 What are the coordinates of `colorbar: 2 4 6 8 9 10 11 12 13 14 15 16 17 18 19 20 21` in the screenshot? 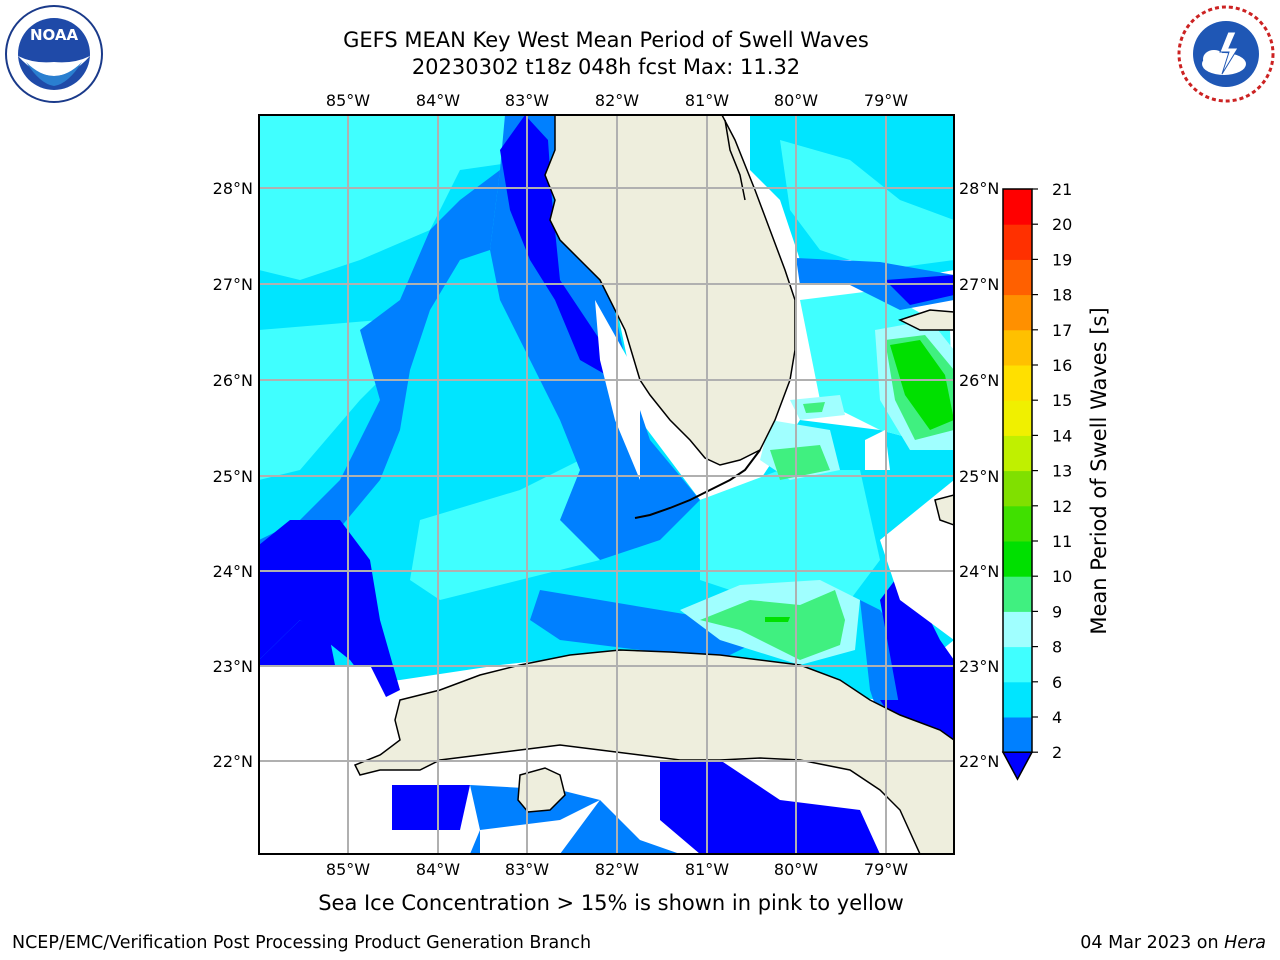 It's located at (1036, 480).